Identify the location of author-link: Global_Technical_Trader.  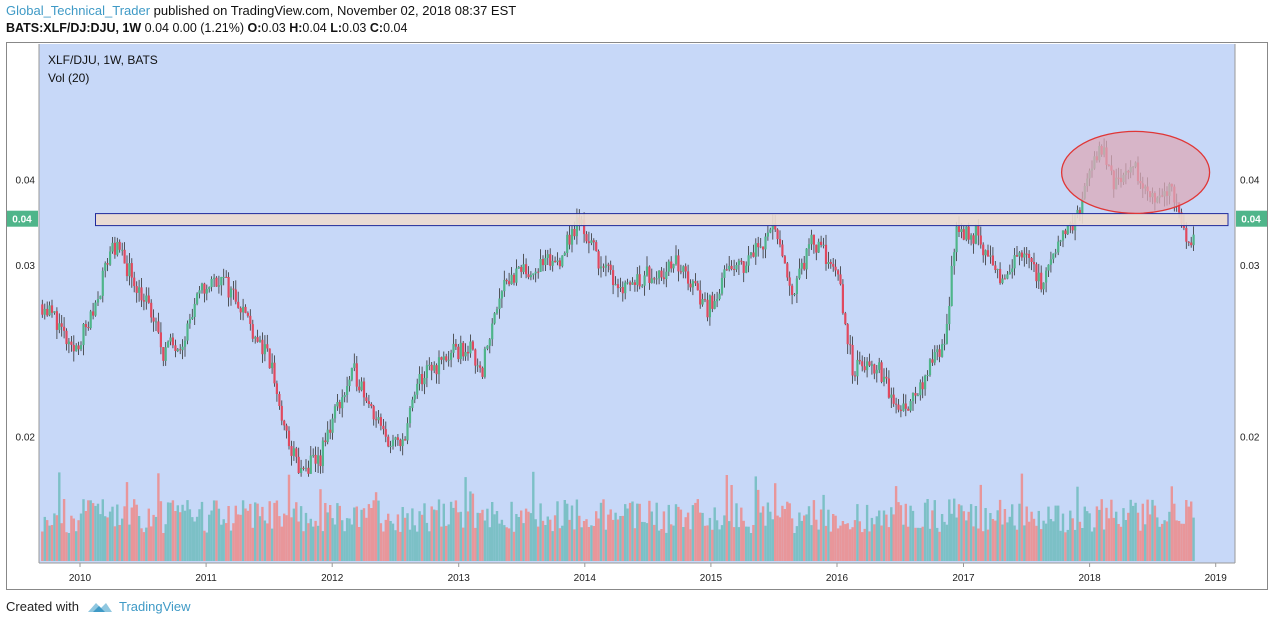
(78, 10).